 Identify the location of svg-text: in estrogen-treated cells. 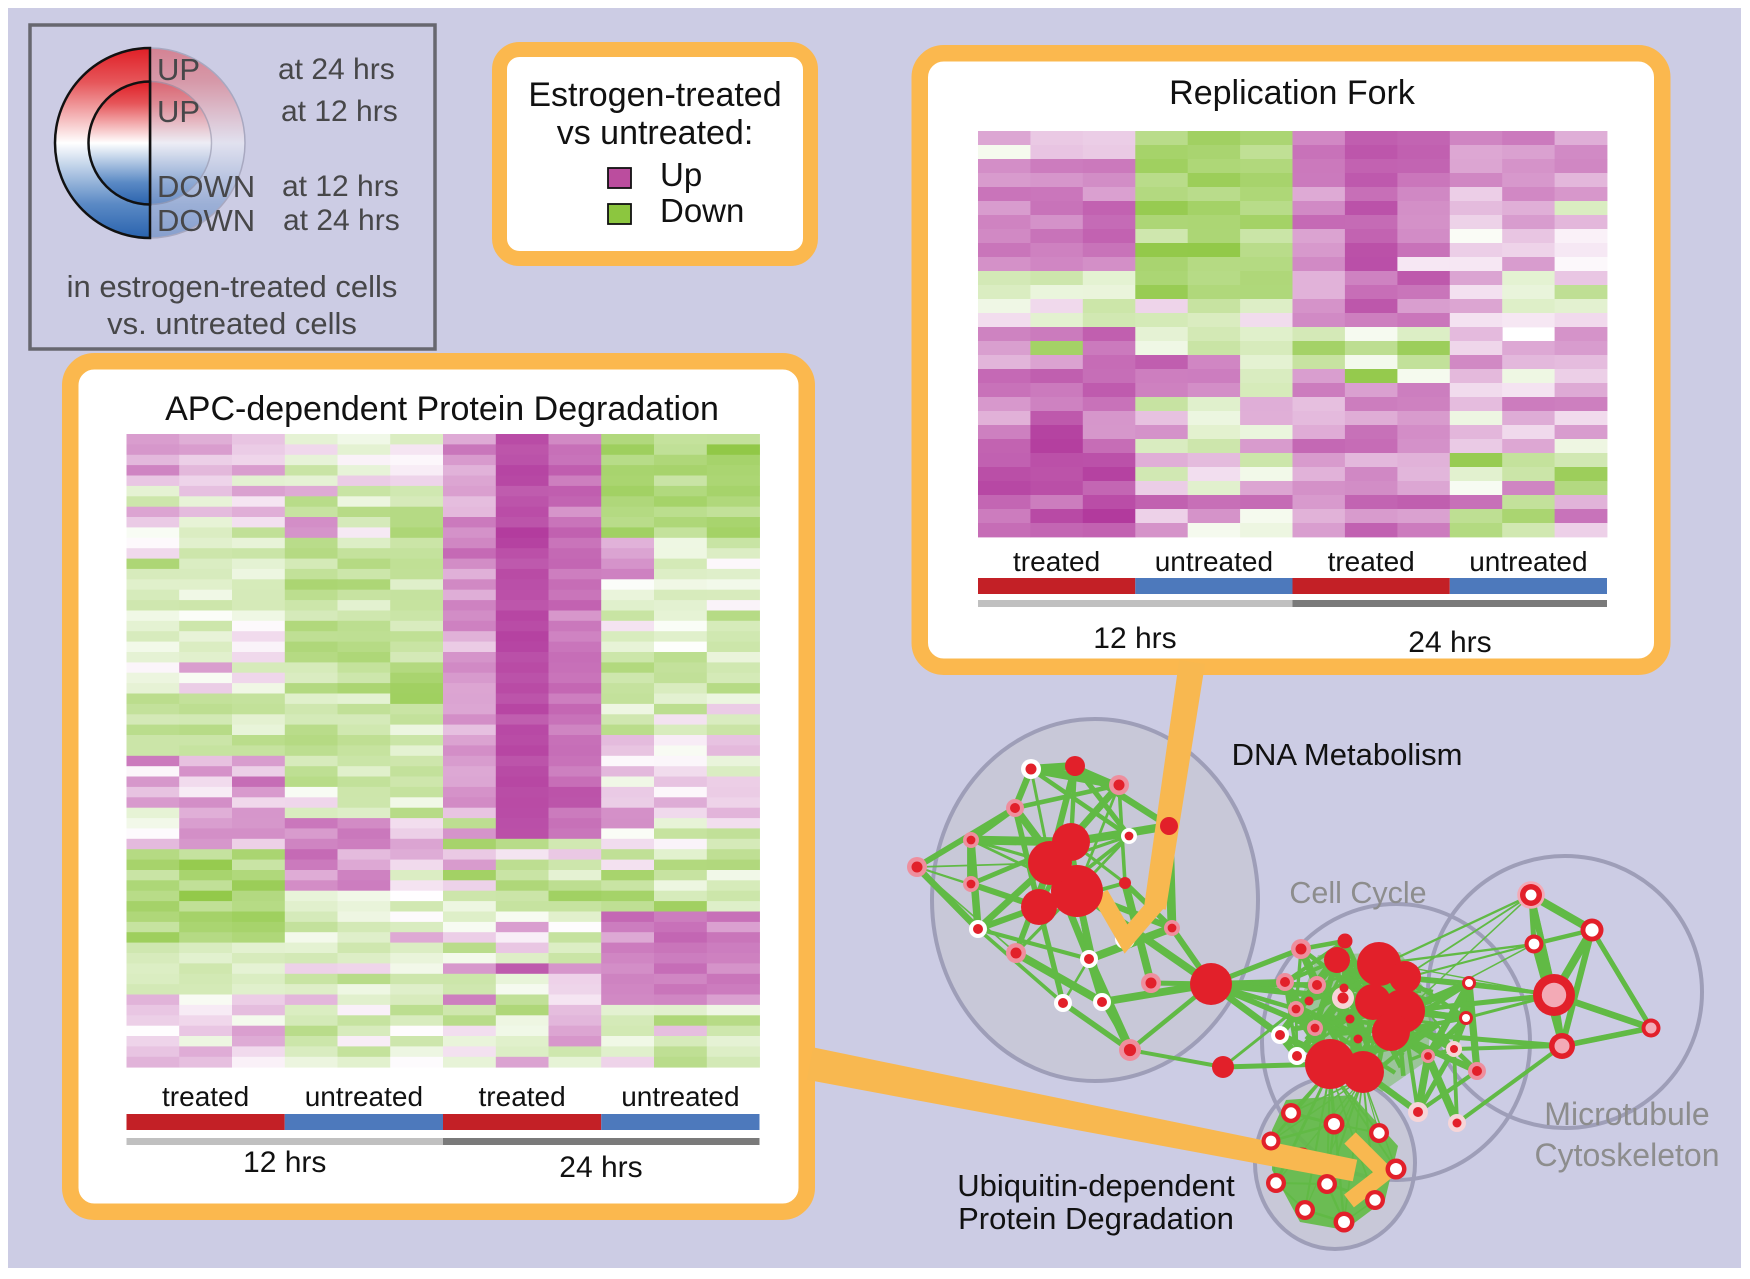
(232, 286).